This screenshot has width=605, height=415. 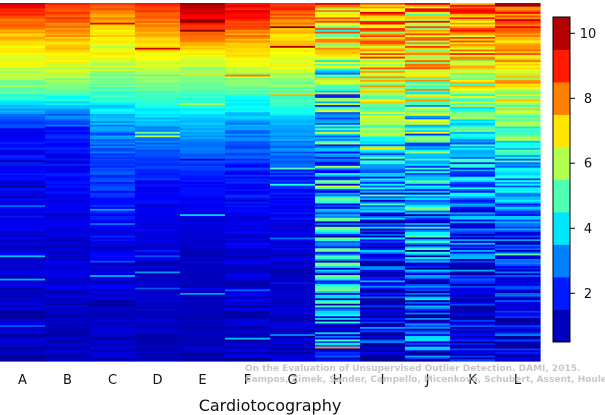 I want to click on x-axis-label: Cardiotocography, so click(x=270, y=405).